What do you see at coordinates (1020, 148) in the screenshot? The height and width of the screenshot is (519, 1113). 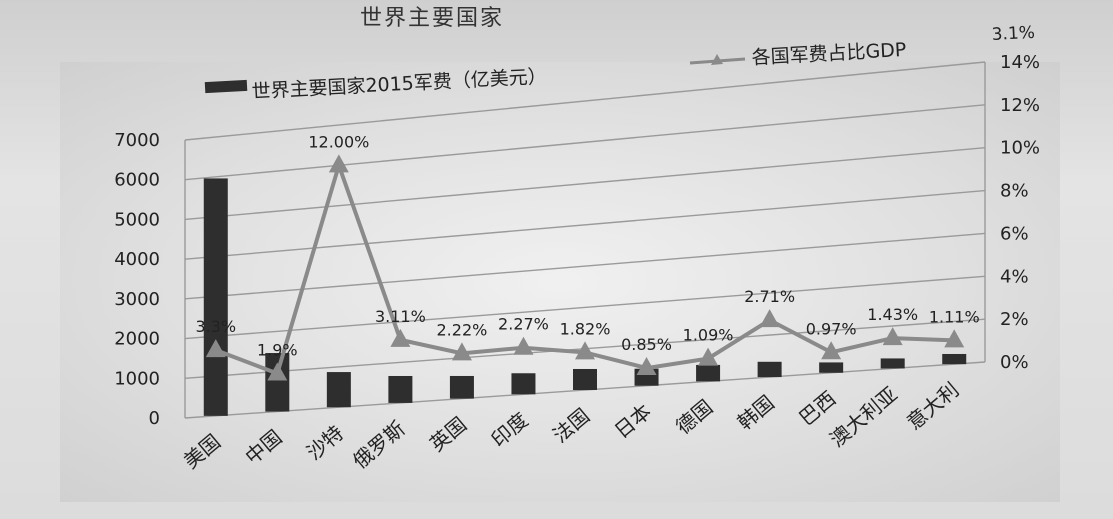 I see `right-tick-label: 10%` at bounding box center [1020, 148].